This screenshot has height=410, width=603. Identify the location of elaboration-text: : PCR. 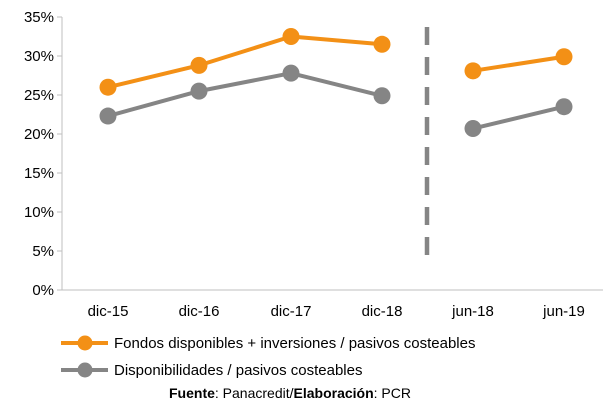
(392, 393).